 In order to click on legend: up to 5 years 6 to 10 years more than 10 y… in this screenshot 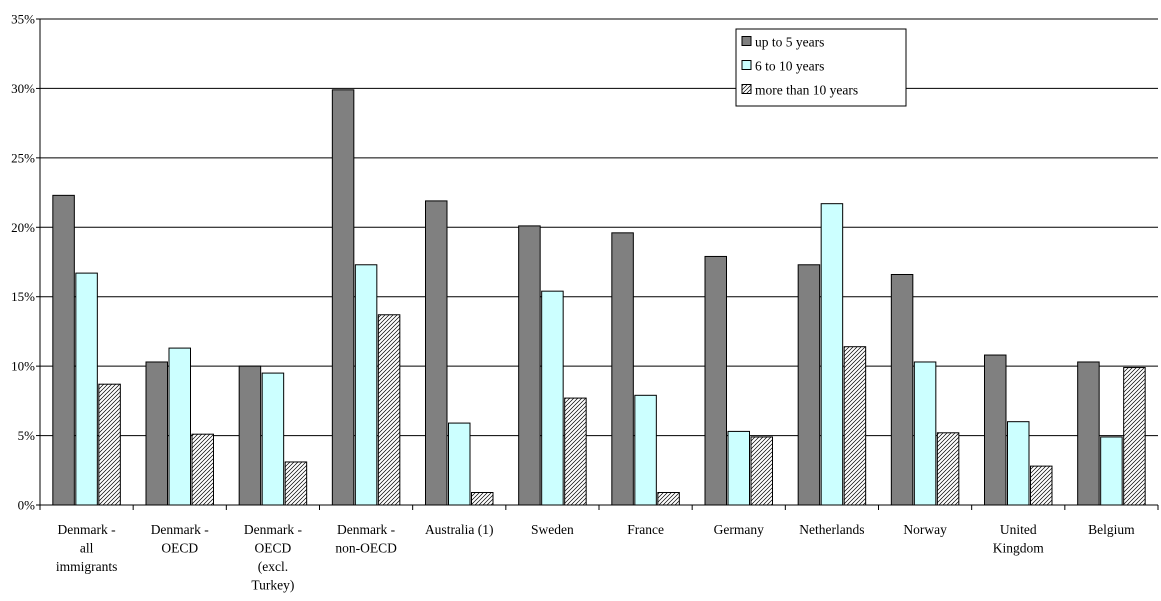, I will do `click(821, 67)`.